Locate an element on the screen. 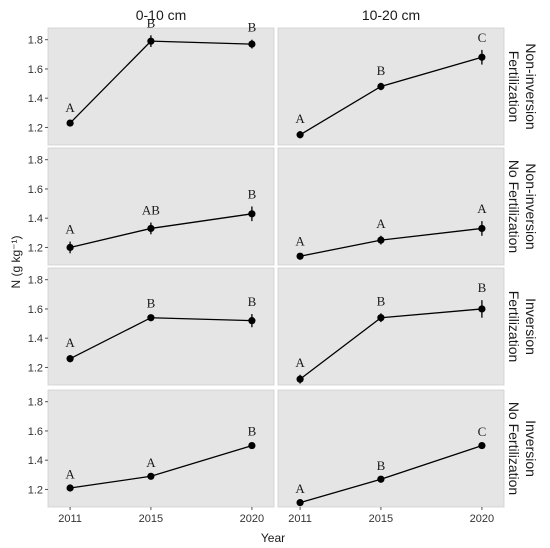 This screenshot has width=550, height=548. y-axis-label: N (g kg⁻¹) is located at coordinates (16, 261).